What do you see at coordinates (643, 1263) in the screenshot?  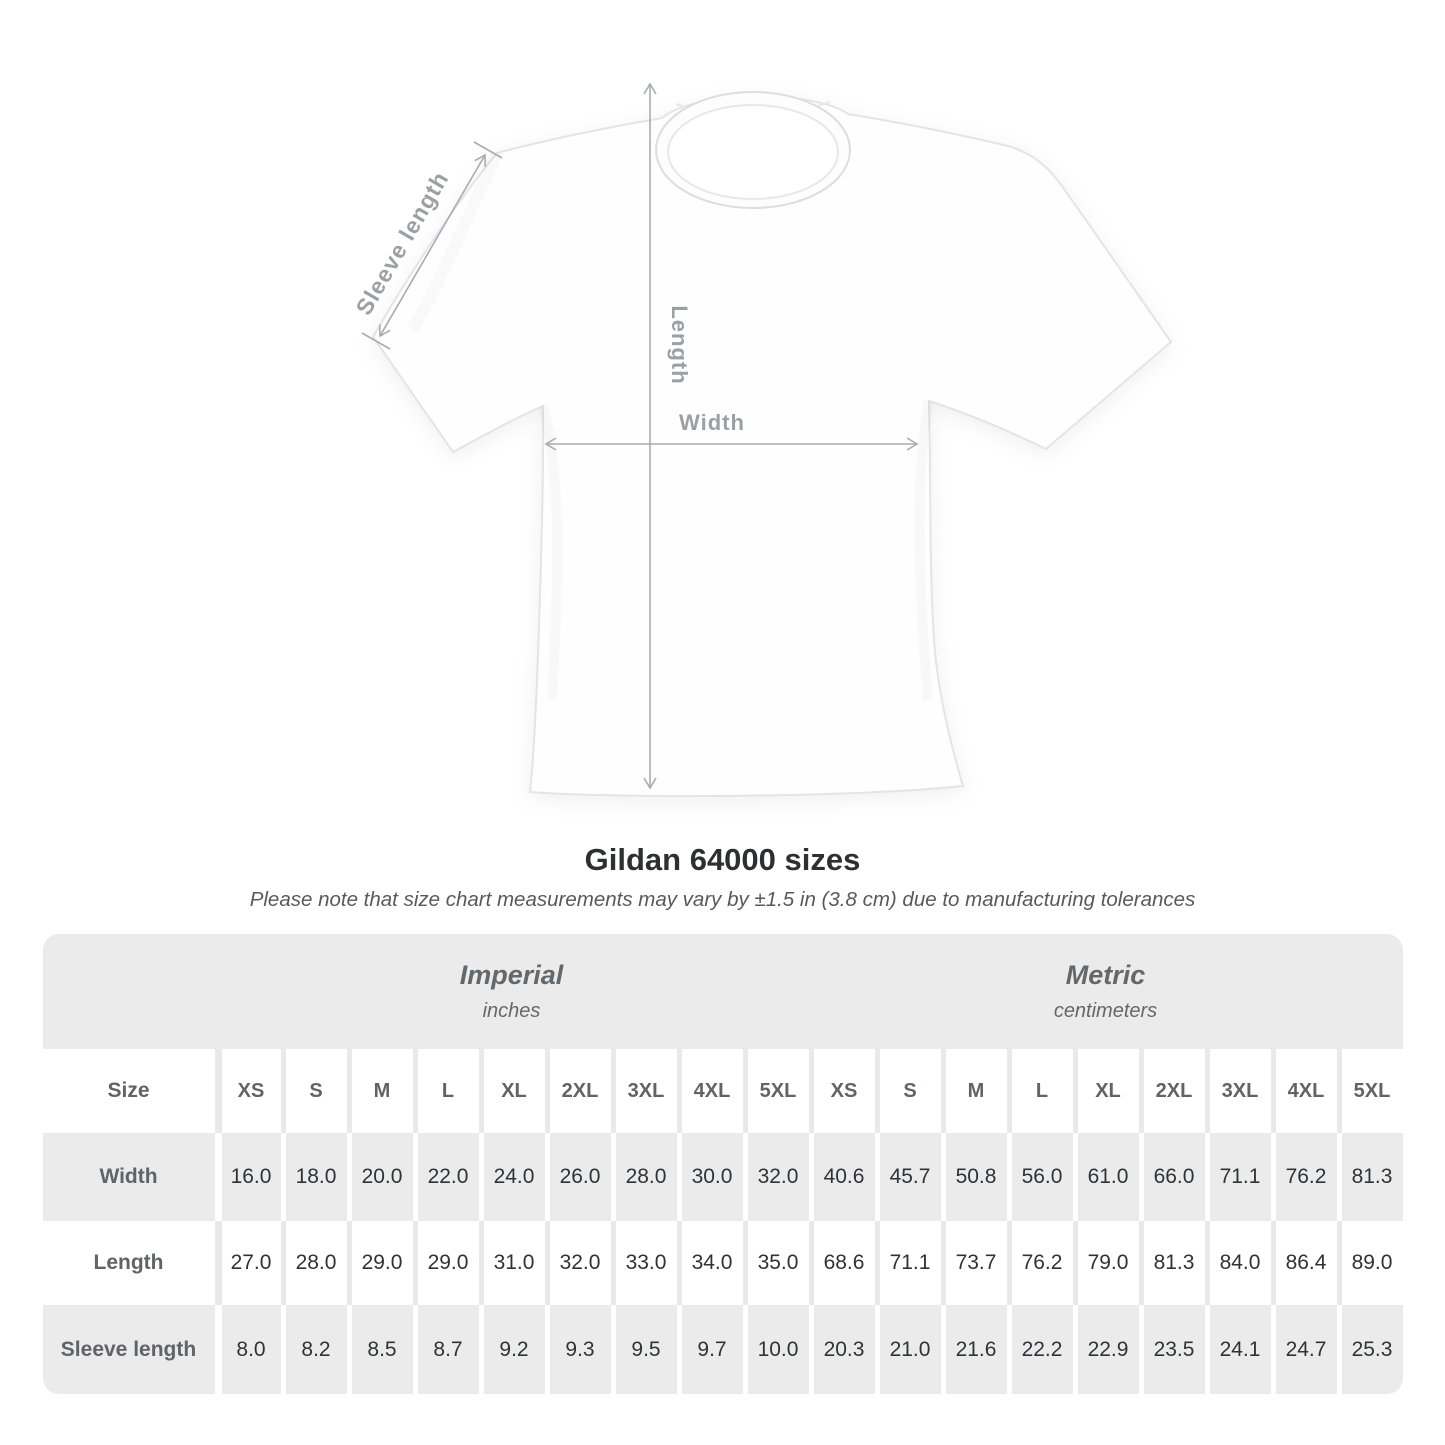 I see `value-cell: 33.0` at bounding box center [643, 1263].